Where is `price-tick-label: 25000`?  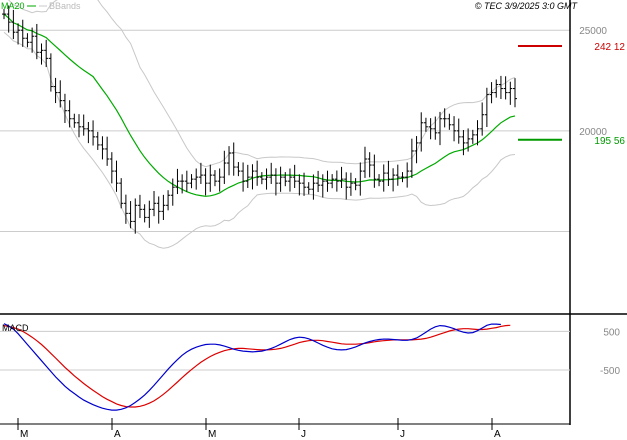 price-tick-label: 25000 is located at coordinates (593, 31).